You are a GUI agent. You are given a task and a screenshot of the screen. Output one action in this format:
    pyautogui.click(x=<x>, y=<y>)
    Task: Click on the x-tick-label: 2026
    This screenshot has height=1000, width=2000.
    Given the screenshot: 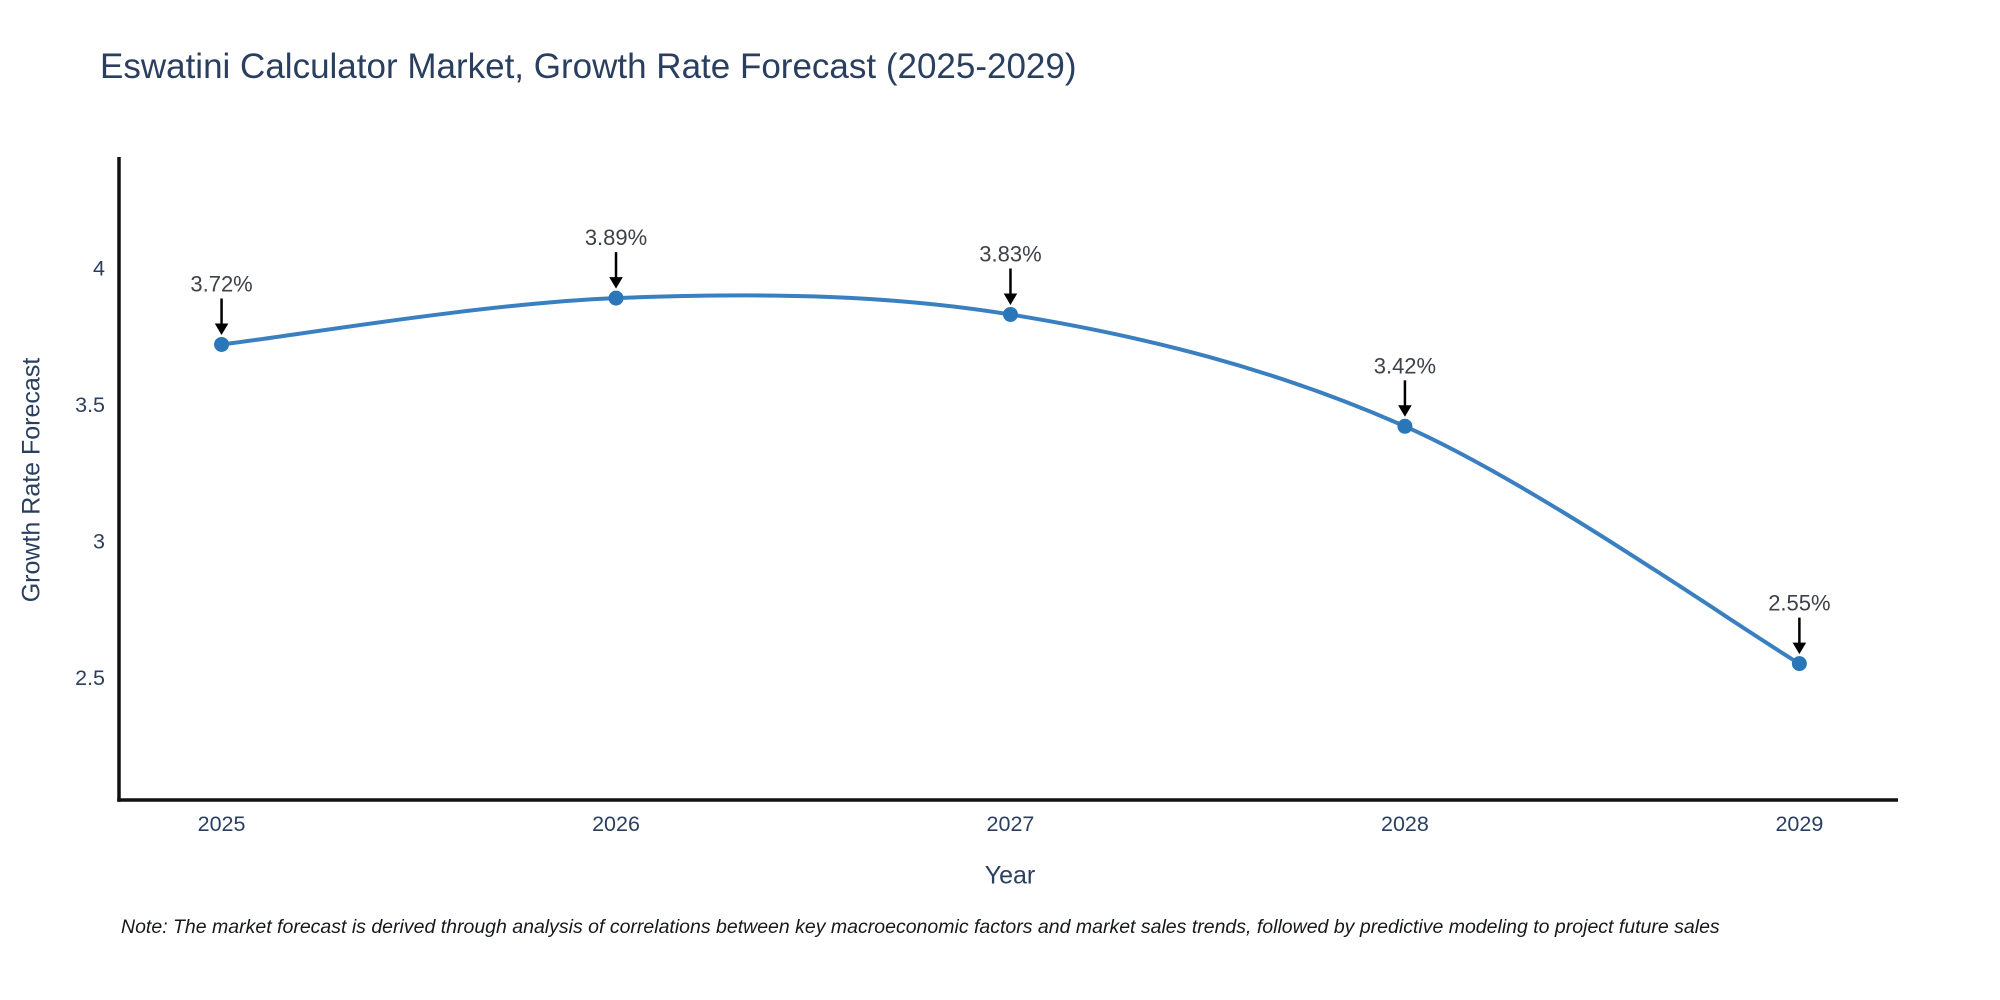 What is the action you would take?
    pyautogui.click(x=616, y=824)
    